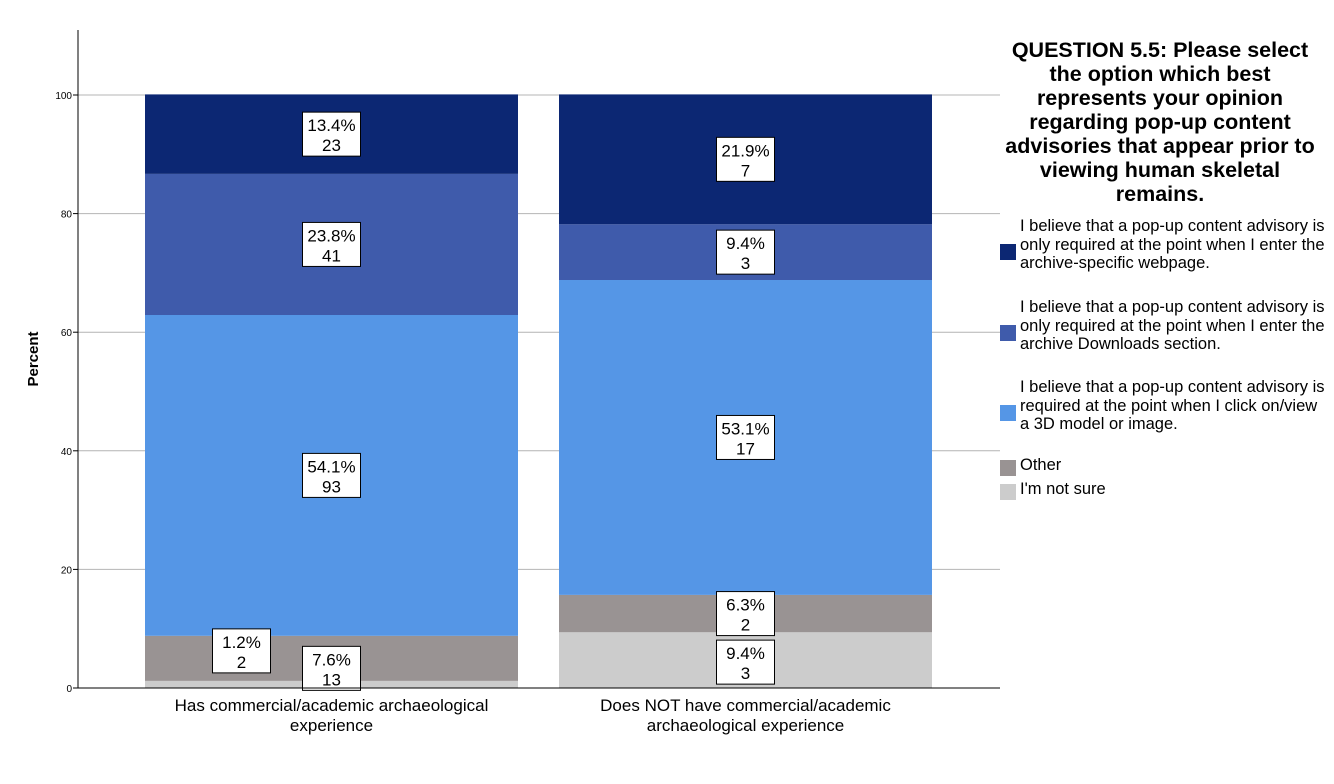  I want to click on data-label-percent: 6.3%, so click(745, 605).